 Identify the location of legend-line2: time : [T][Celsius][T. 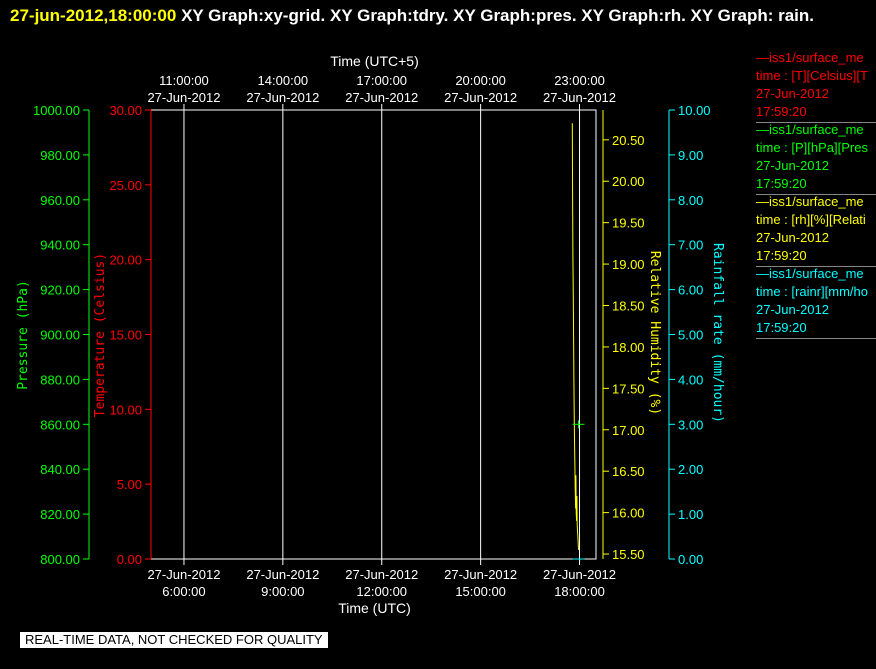
(812, 75).